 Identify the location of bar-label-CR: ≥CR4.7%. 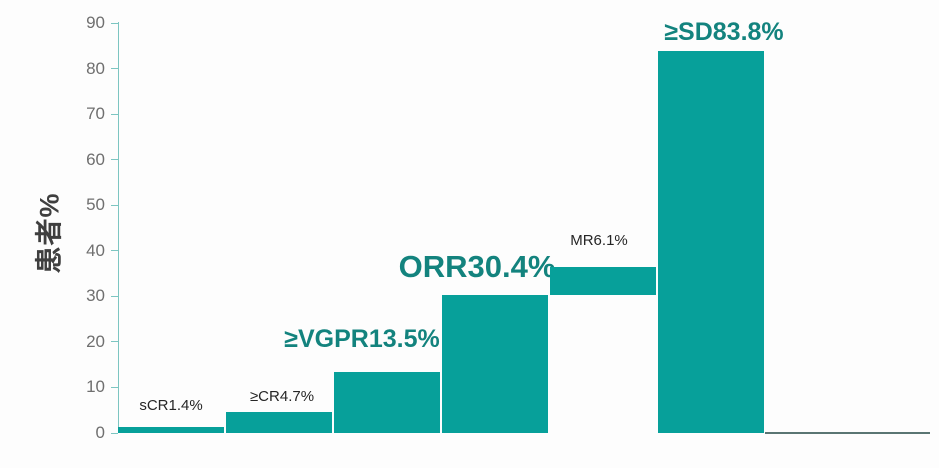
(282, 396).